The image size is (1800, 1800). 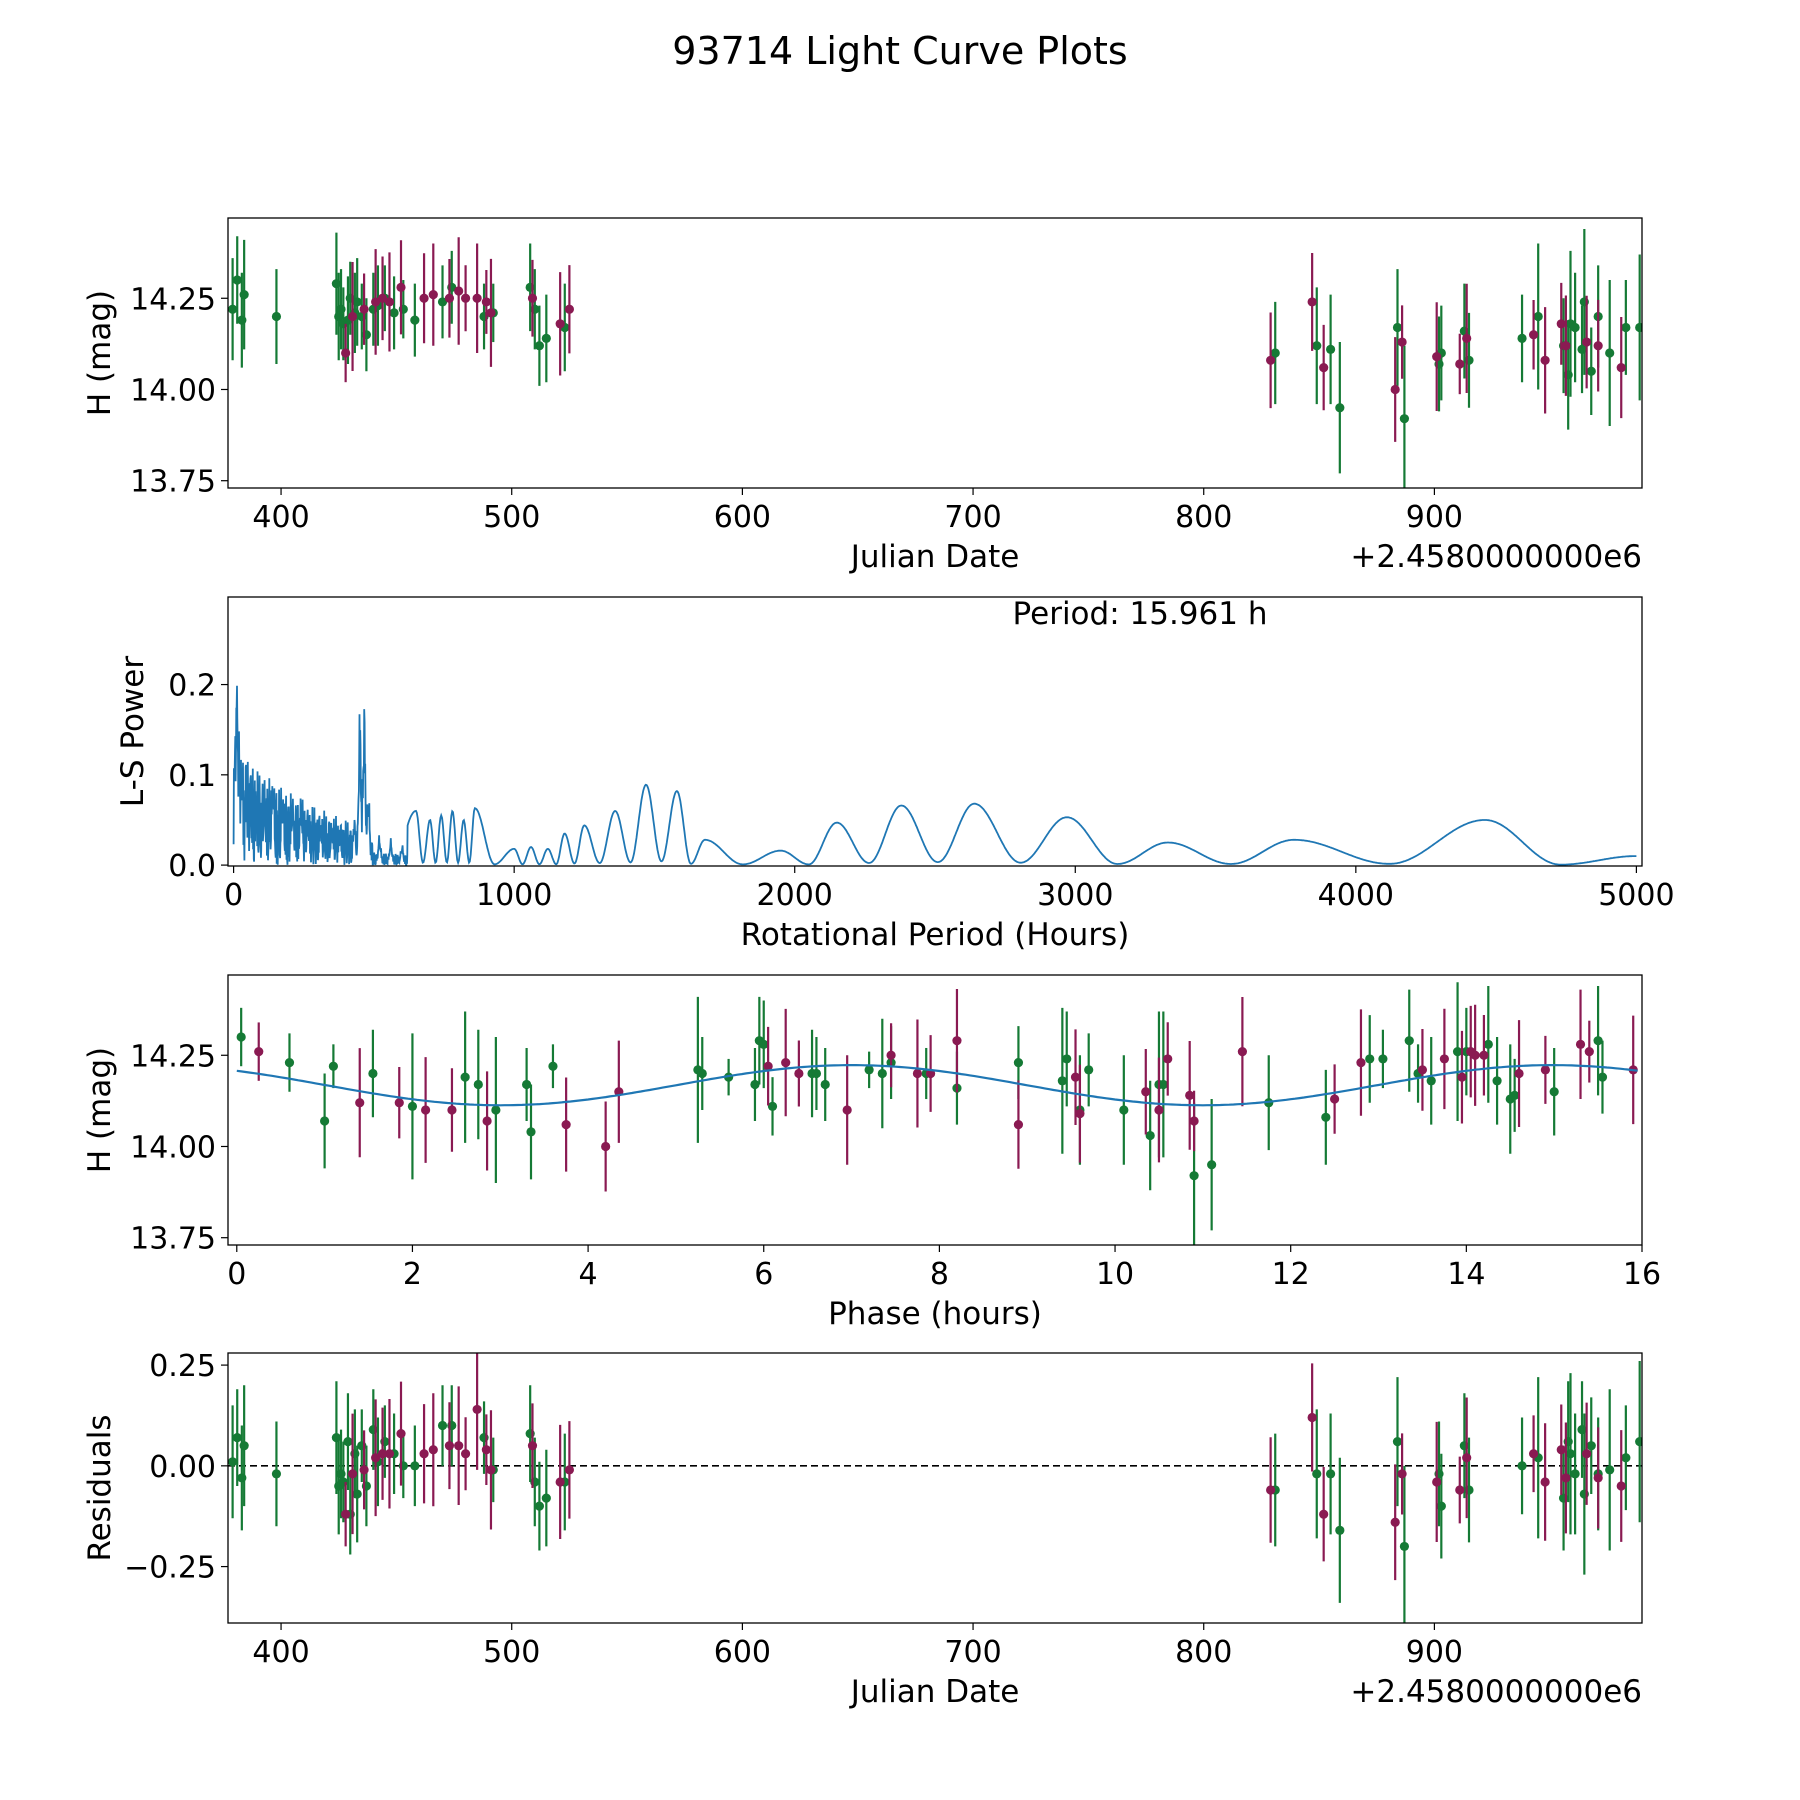 I want to click on lightcurve-ytick-label: 14.00, so click(x=173, y=390).